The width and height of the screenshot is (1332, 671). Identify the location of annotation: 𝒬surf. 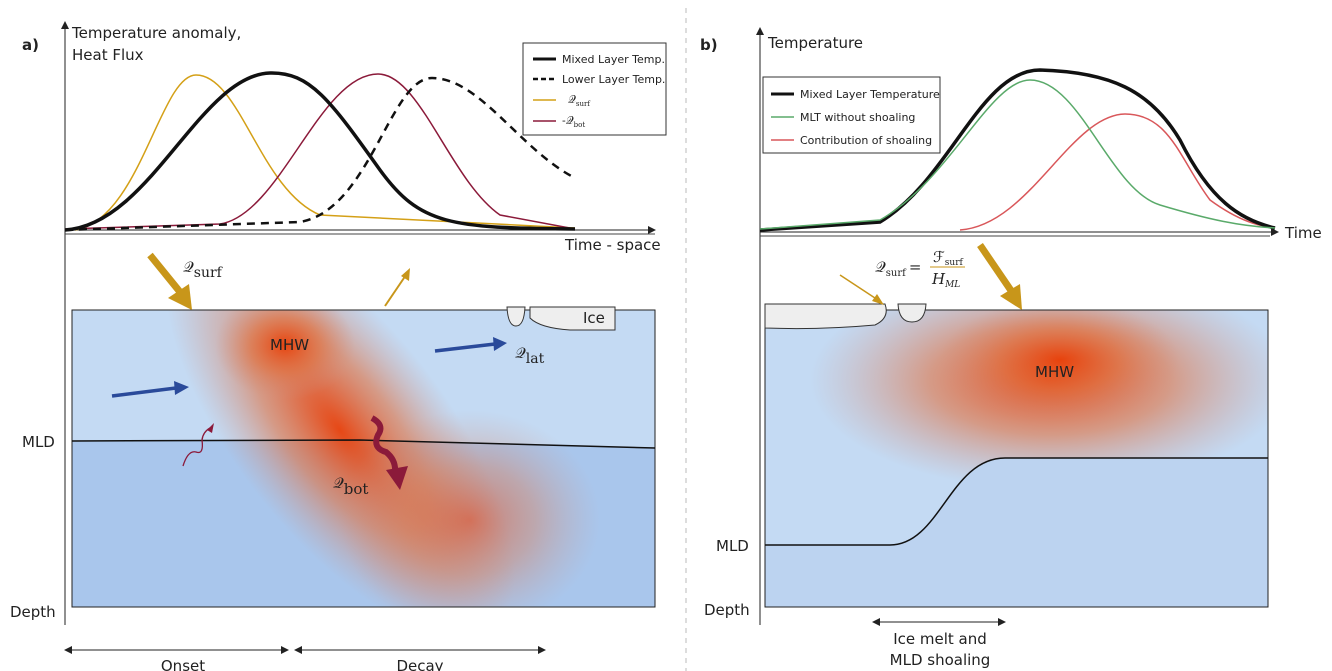
(203, 269).